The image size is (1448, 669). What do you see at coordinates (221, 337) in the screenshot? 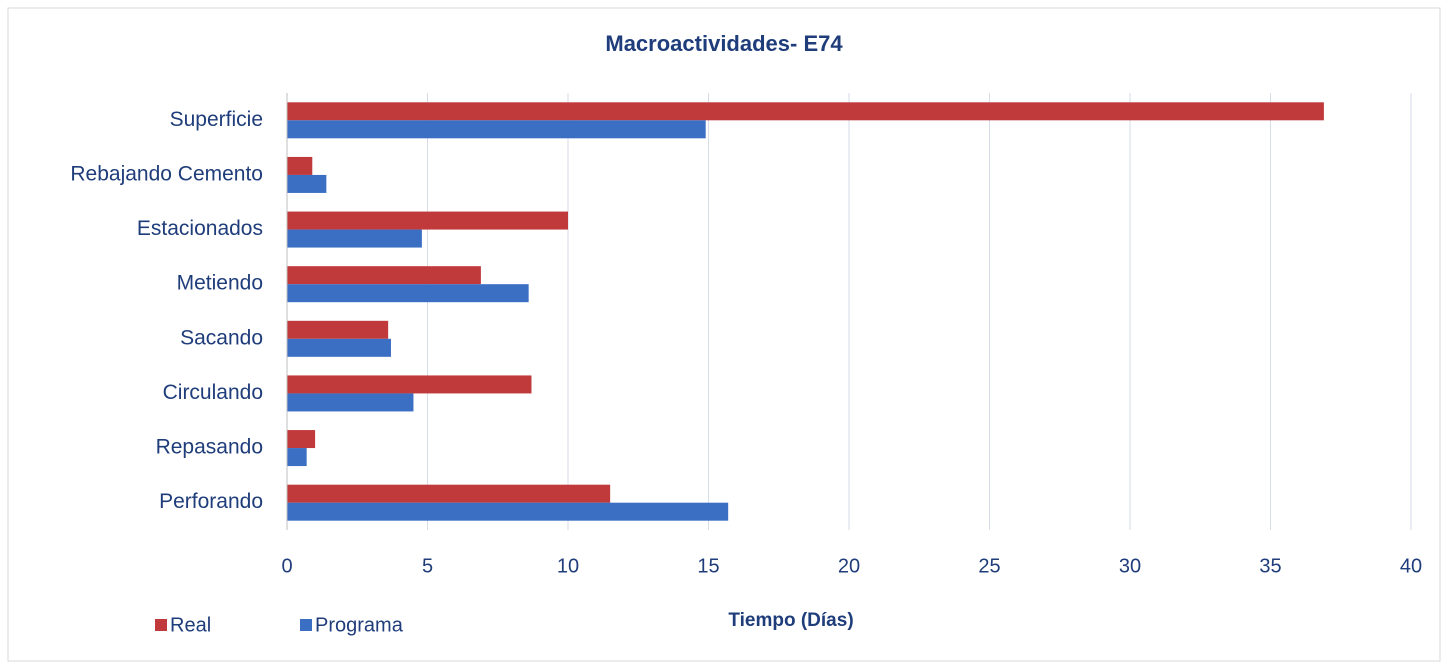
I see `y-tick-label: Sacando` at bounding box center [221, 337].